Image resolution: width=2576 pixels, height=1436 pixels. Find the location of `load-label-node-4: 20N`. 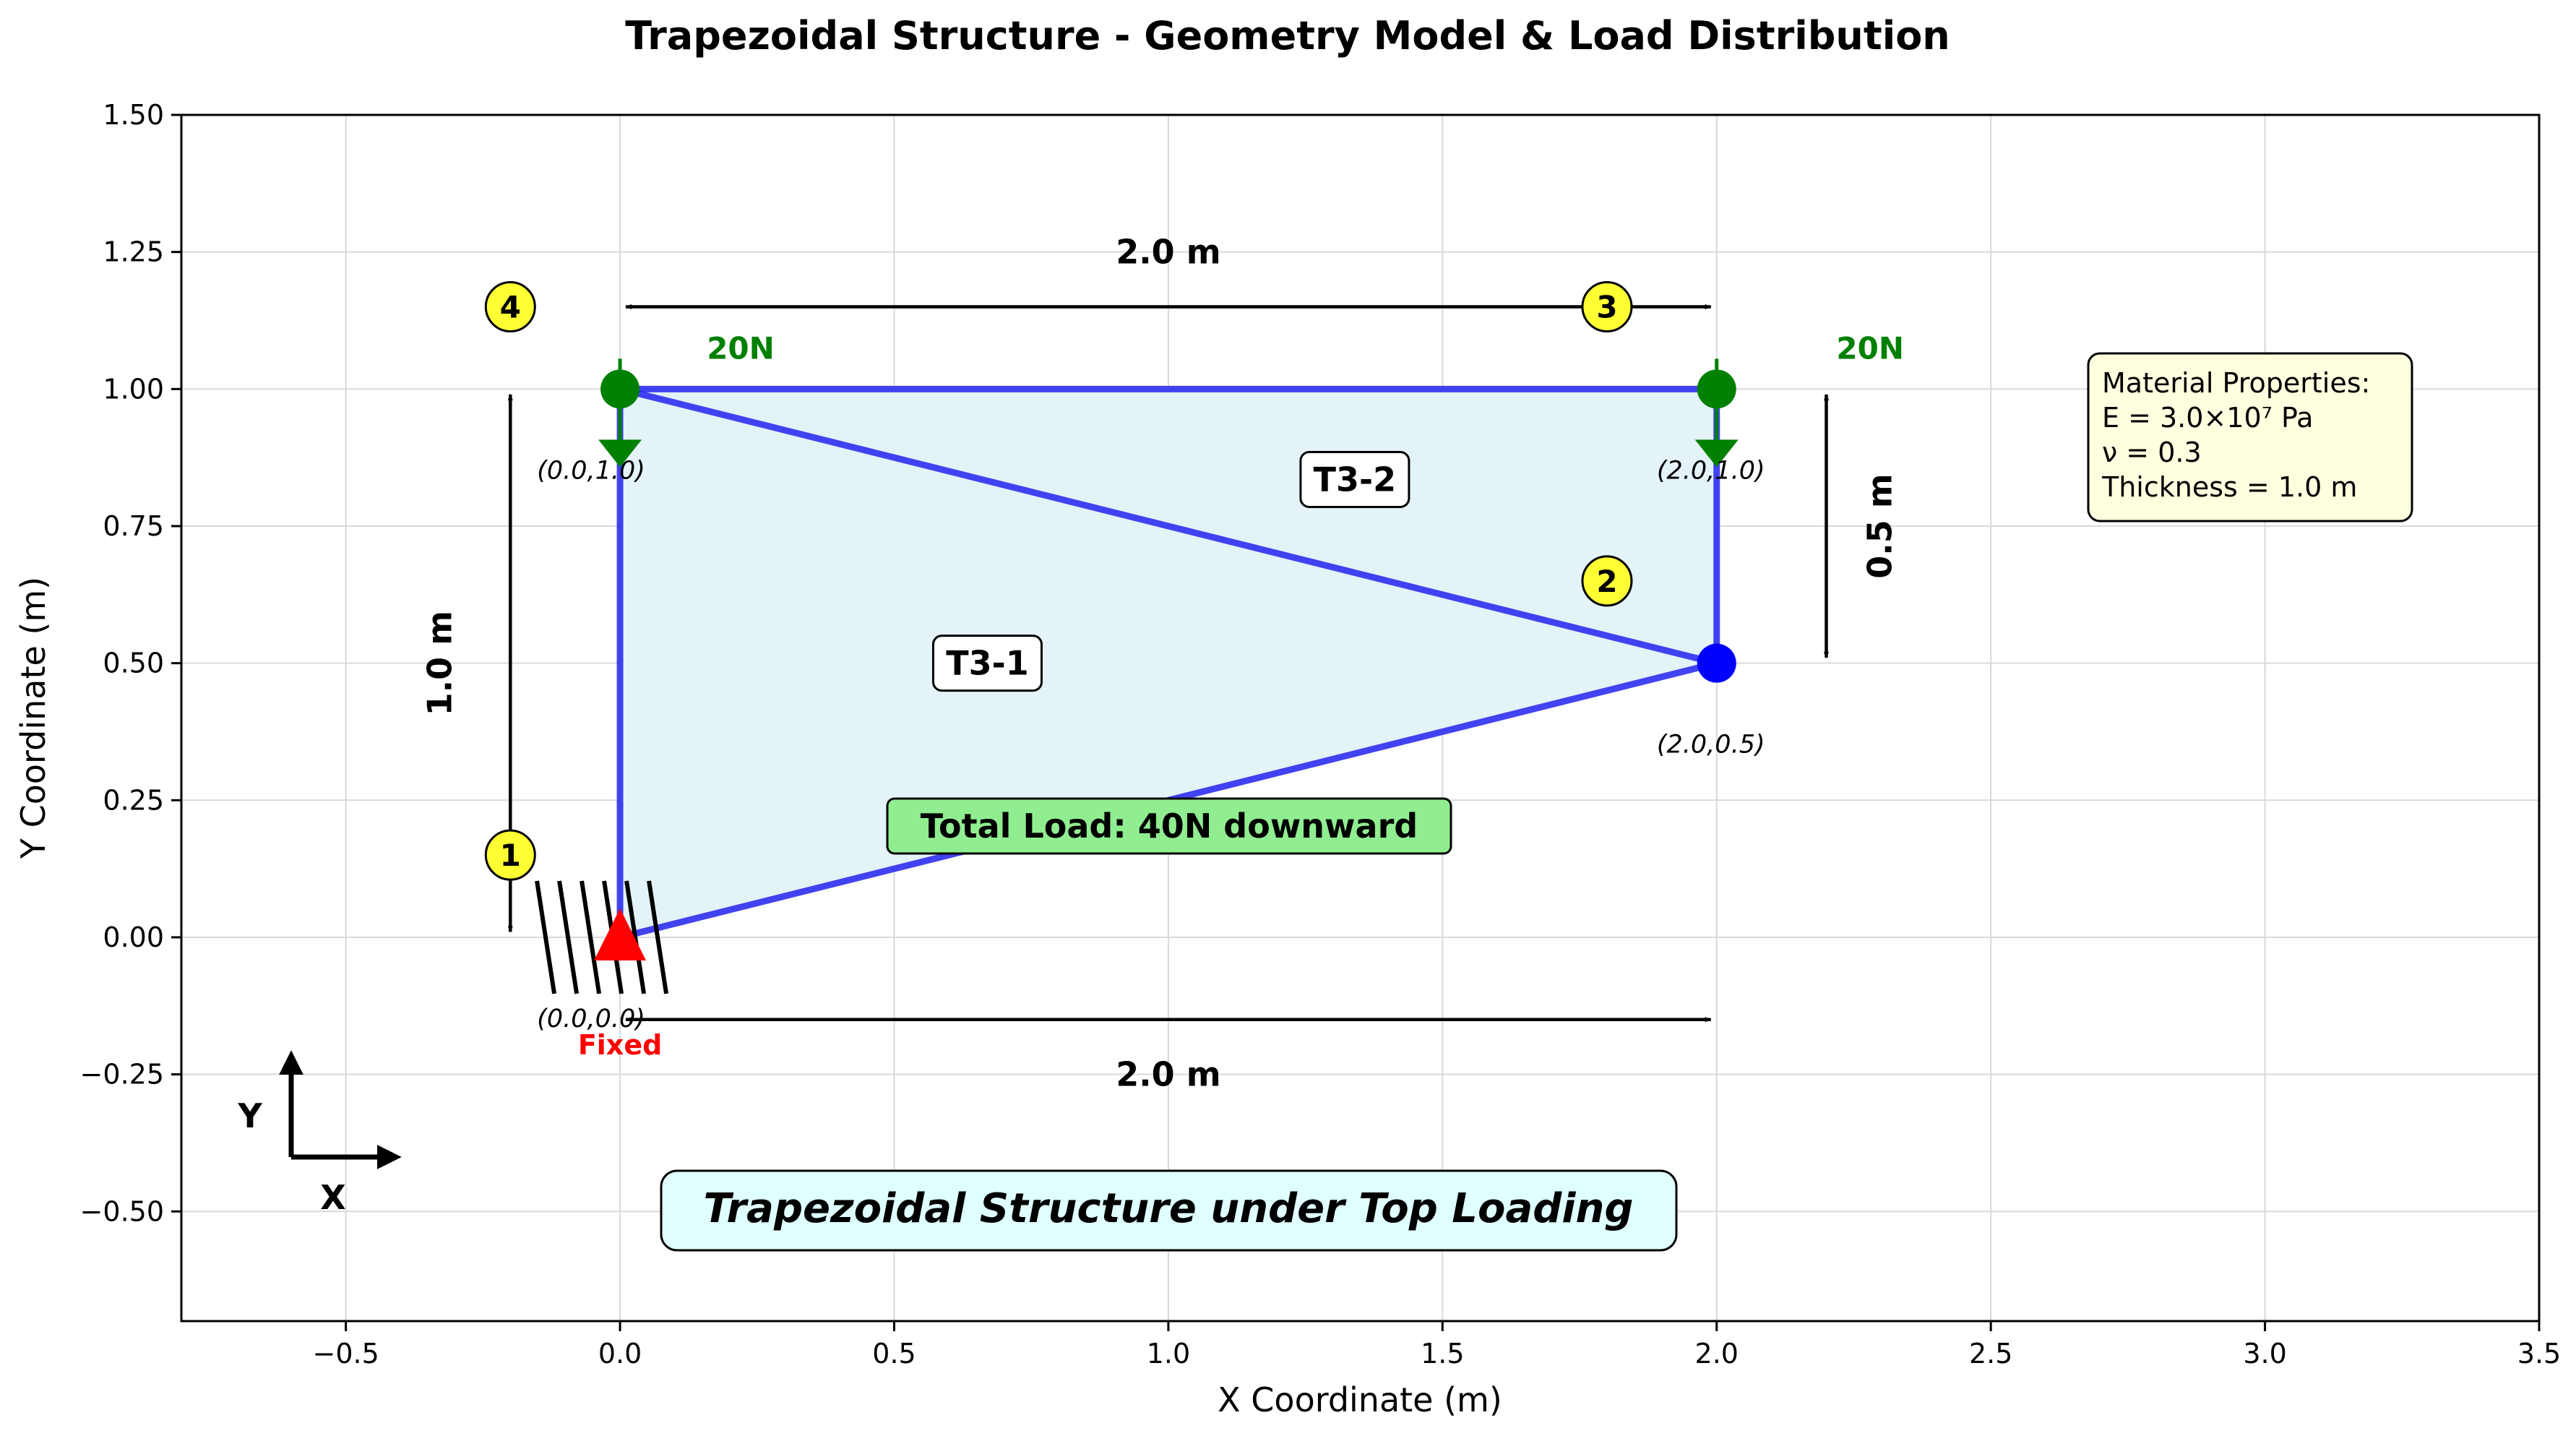

load-label-node-4: 20N is located at coordinates (741, 348).